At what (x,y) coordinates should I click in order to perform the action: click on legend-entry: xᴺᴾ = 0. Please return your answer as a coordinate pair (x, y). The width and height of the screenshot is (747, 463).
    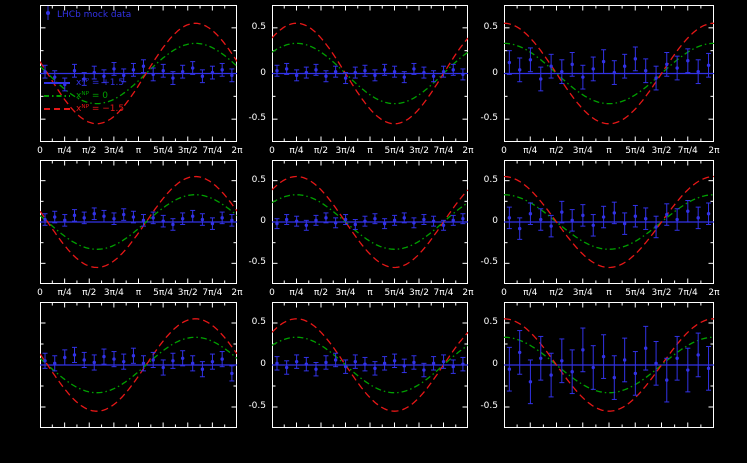
    Looking at the image, I should click on (84, 96).